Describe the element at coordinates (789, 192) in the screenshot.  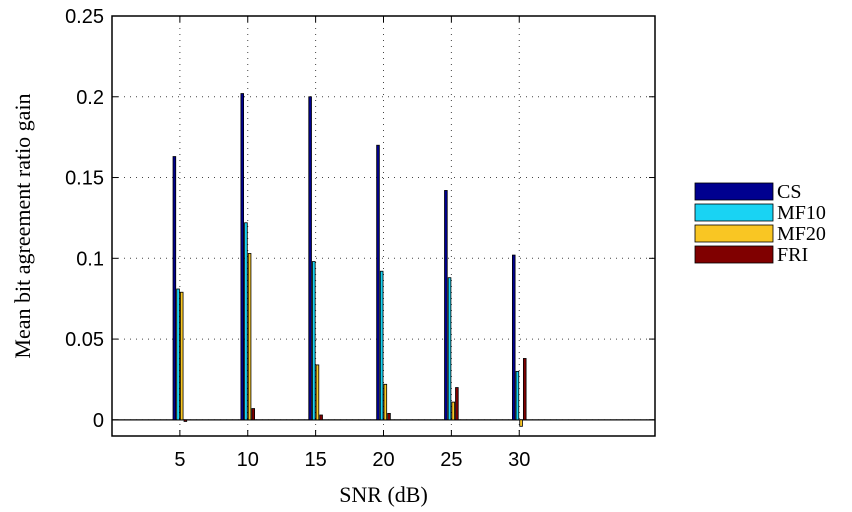
I see `legend-label-cs: CS` at that location.